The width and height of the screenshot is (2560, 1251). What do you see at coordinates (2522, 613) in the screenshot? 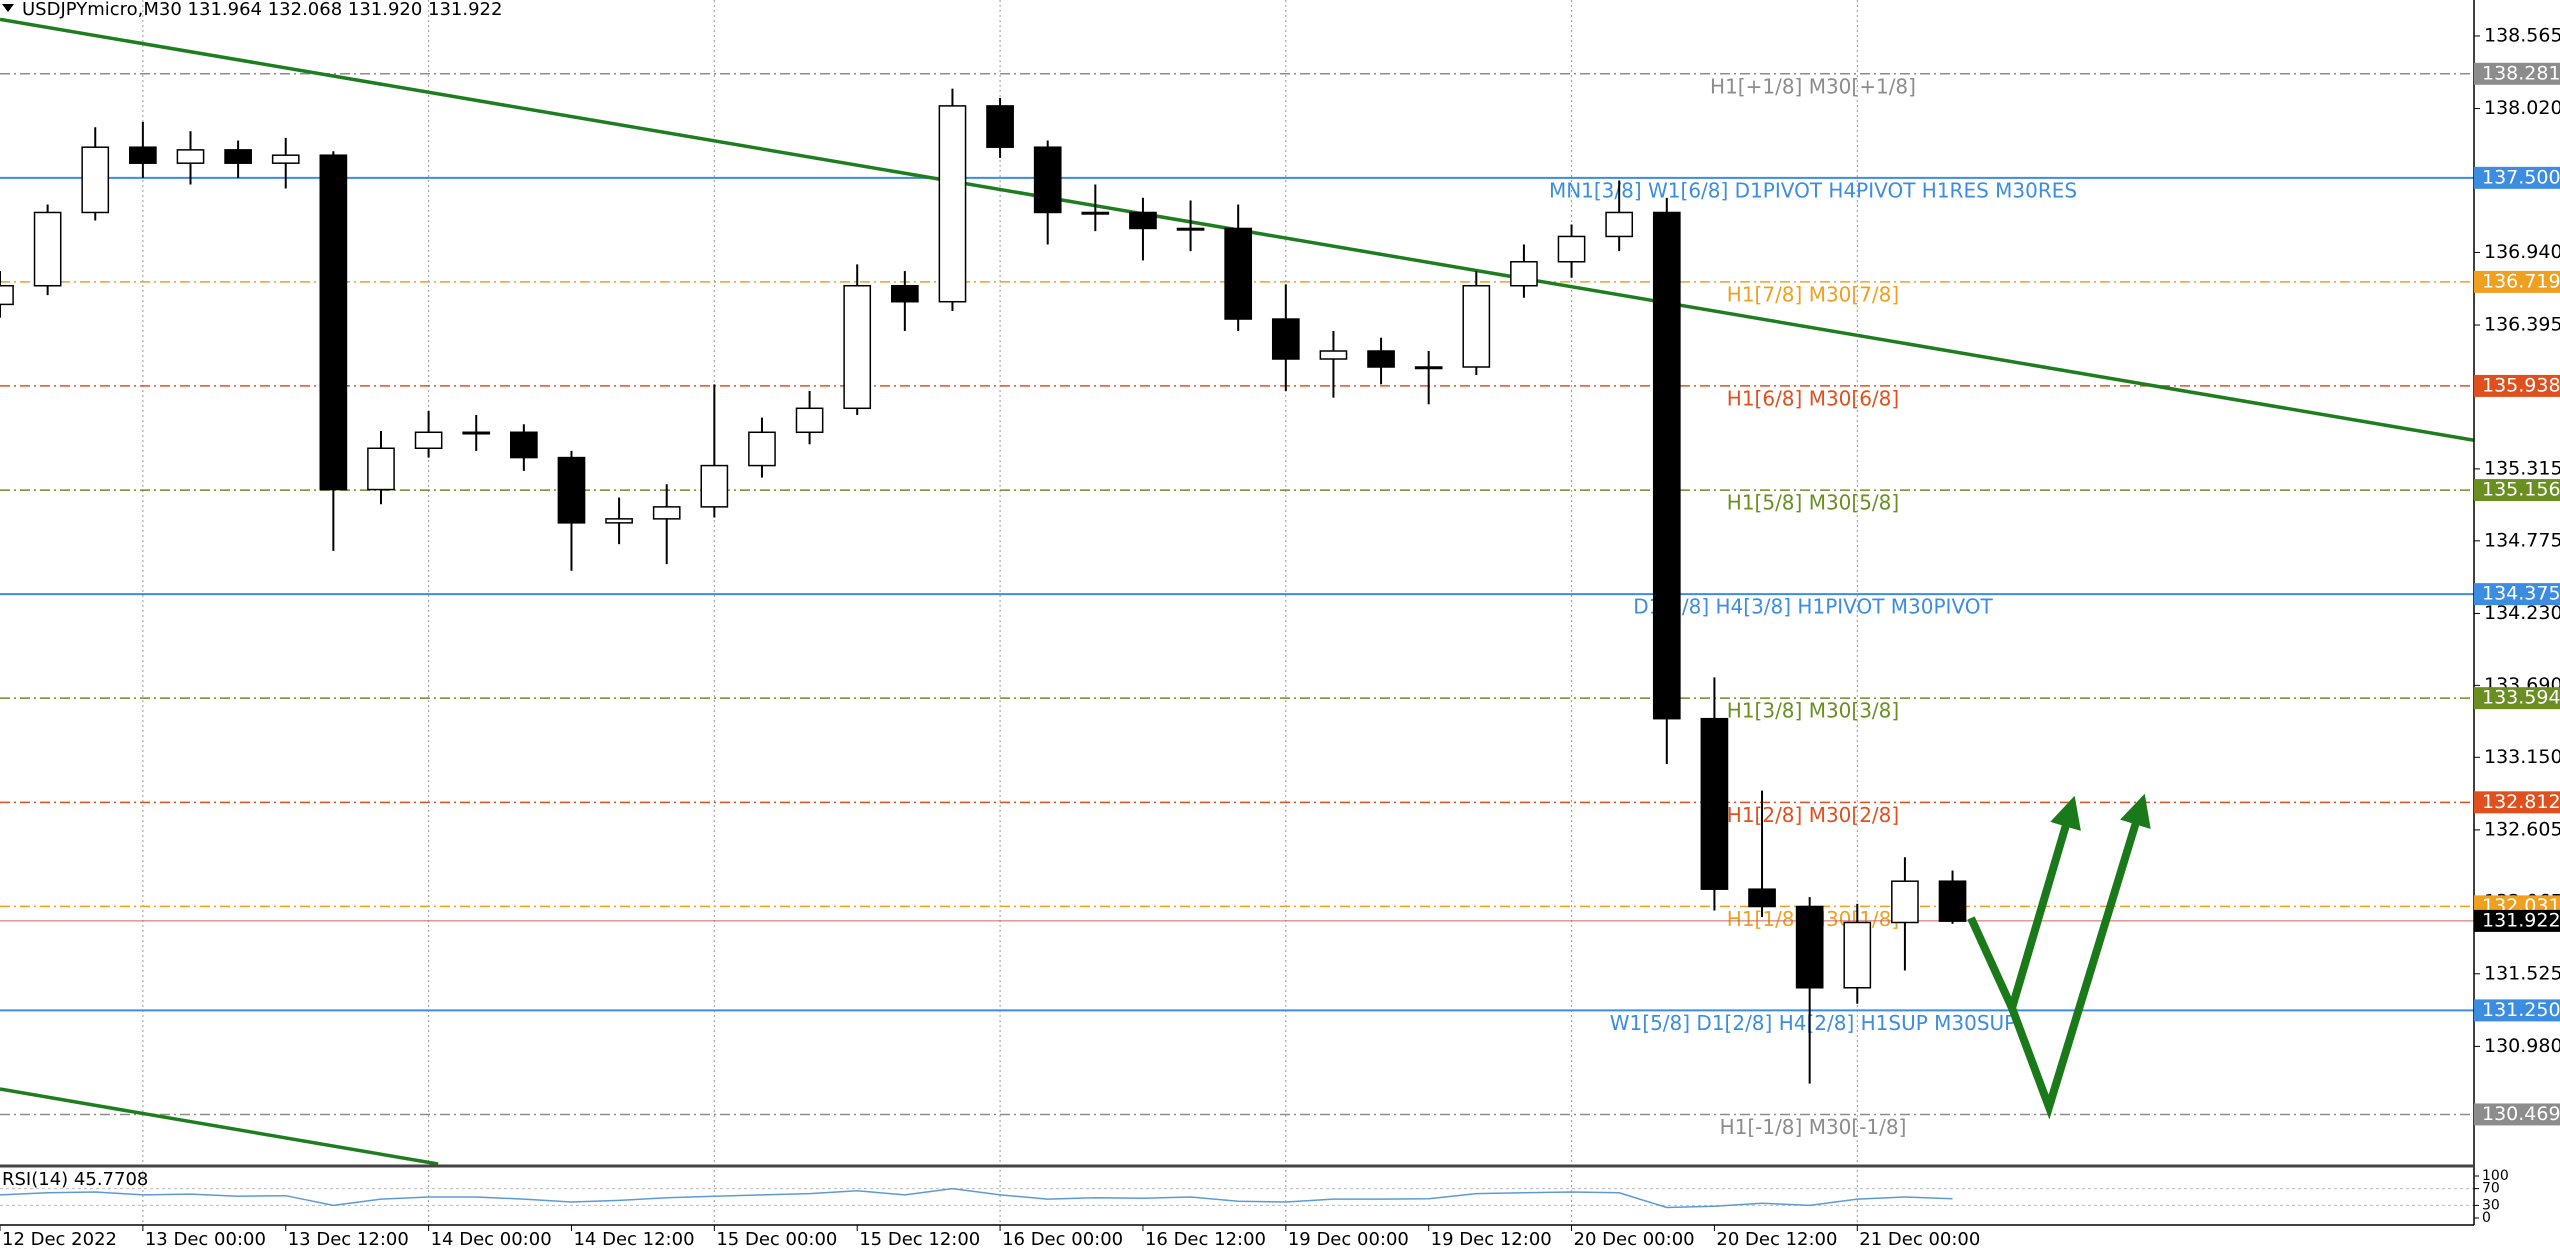
I see `y-tick-label: 134.230` at bounding box center [2522, 613].